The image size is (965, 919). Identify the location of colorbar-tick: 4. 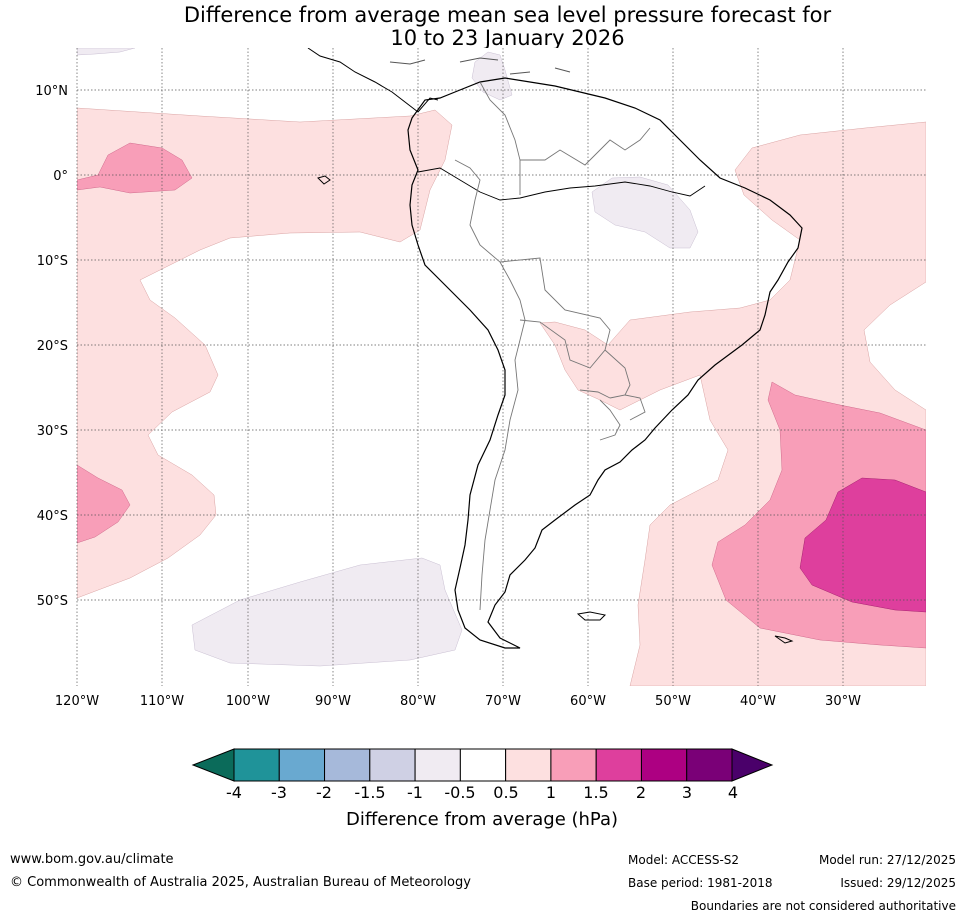
(733, 792).